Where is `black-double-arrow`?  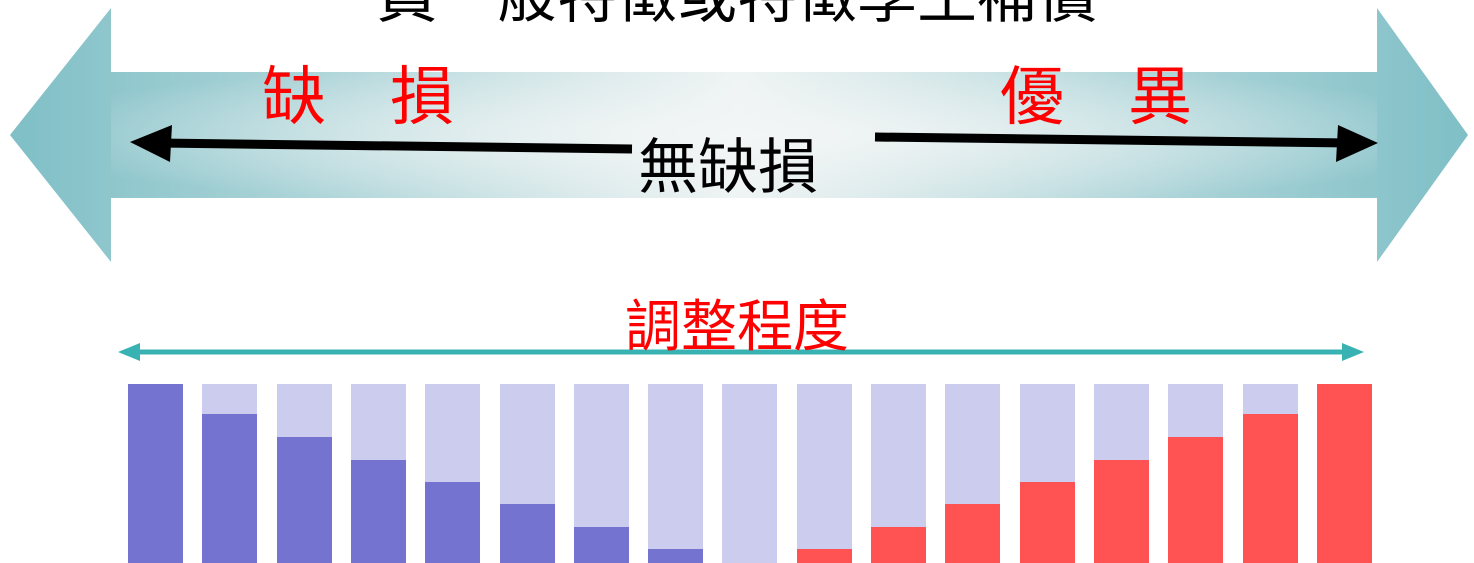
black-double-arrow is located at coordinates (754, 143).